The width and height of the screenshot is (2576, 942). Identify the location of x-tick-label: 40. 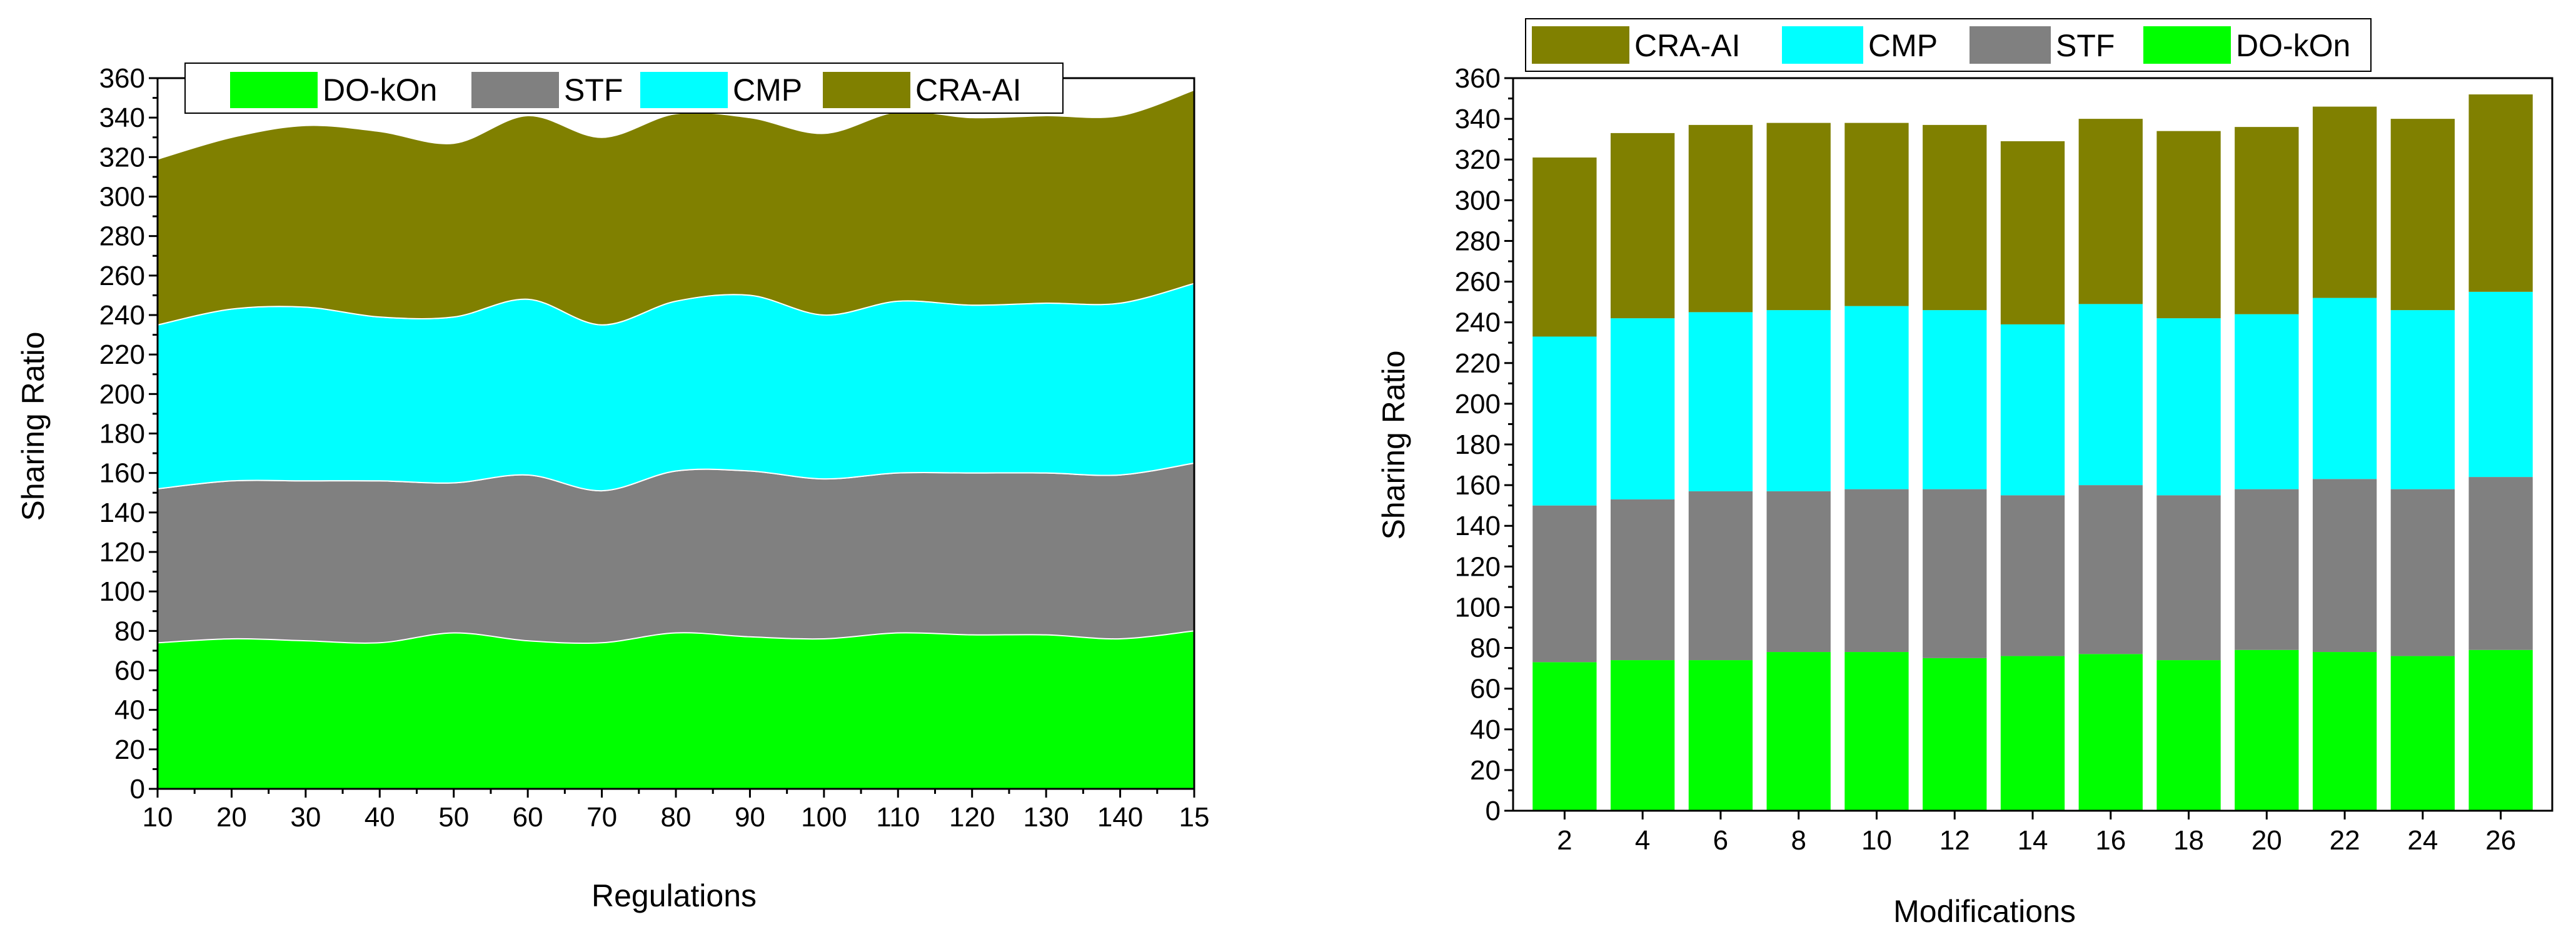
(380, 818).